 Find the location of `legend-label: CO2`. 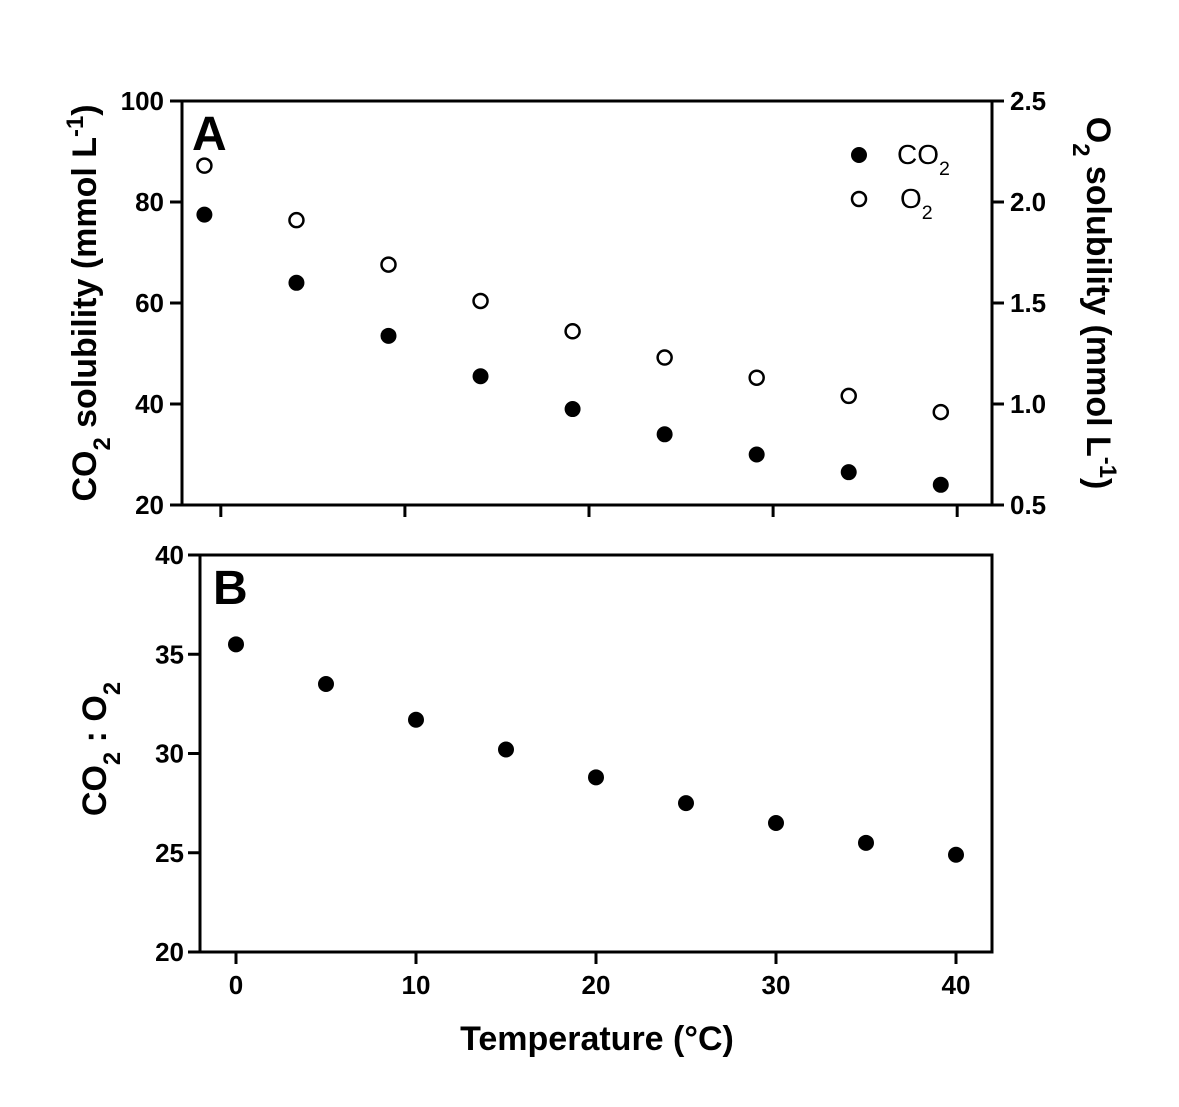

legend-label: CO2 is located at coordinates (923, 159).